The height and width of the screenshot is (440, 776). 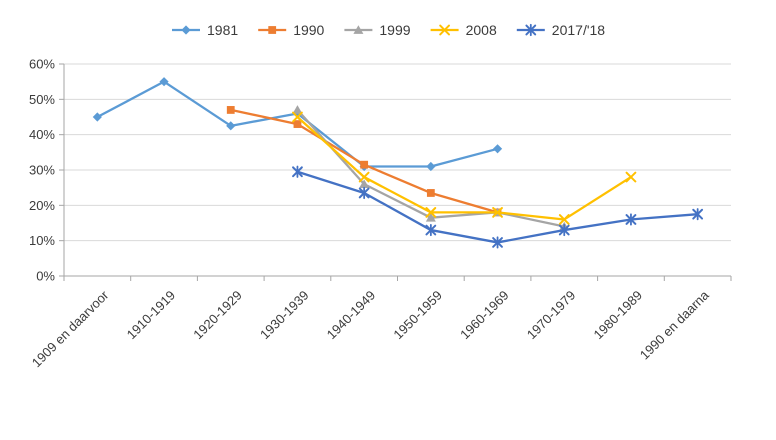 I want to click on y-tick-label: 40%, so click(x=42, y=134).